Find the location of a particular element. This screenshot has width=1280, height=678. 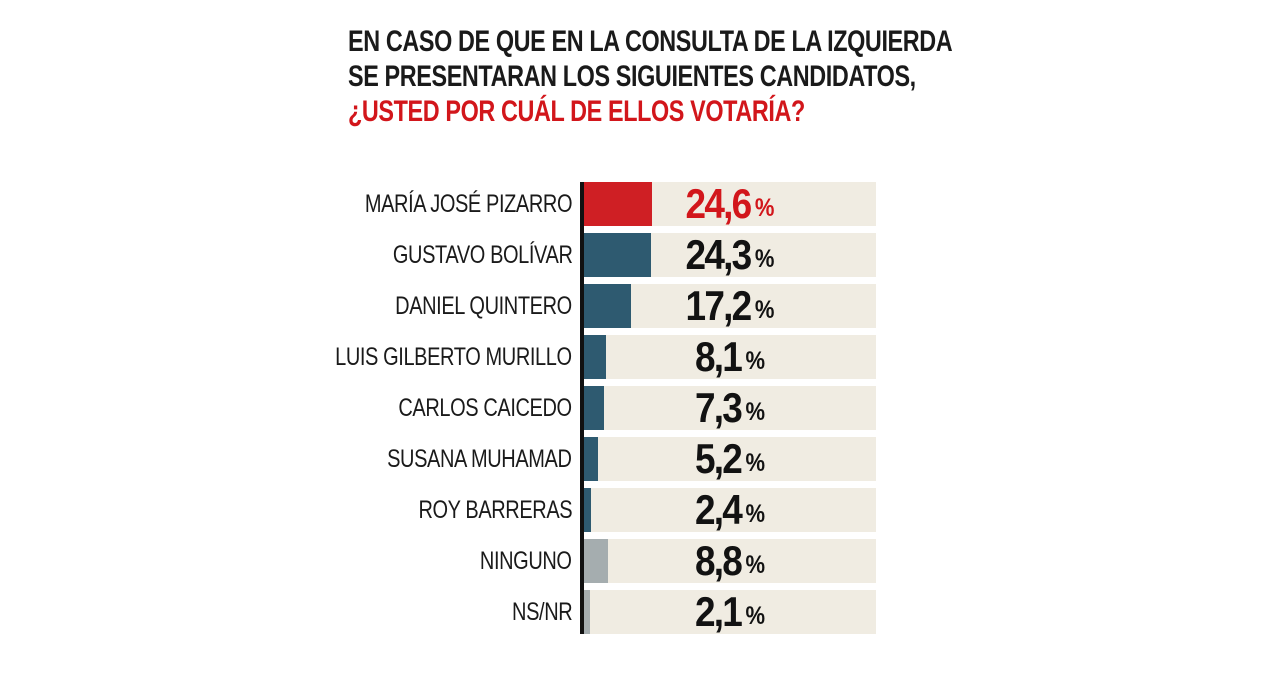

bar-track: 8,8 % is located at coordinates (730, 561).